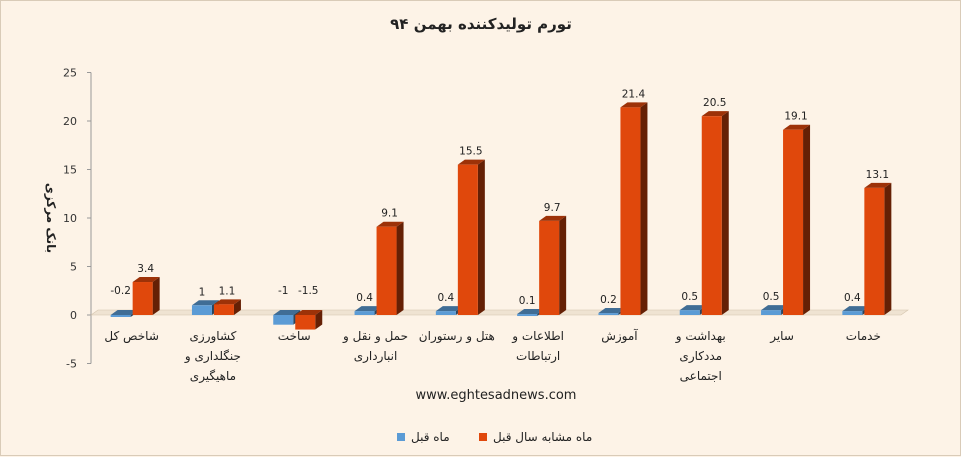  Describe the element at coordinates (701, 376) in the screenshot. I see `category-label: اجتماعی` at that location.